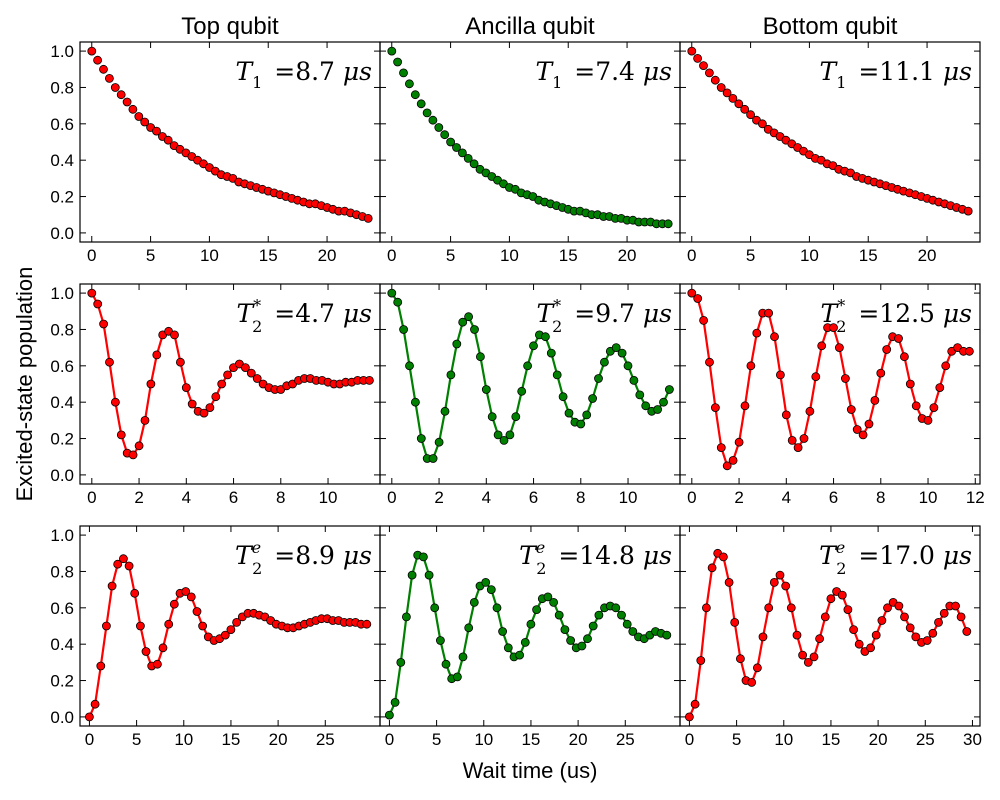 Image resolution: width=1000 pixels, height=800 pixels. I want to click on fit-annotation: Te 2 =14.8 μs, so click(595, 558).